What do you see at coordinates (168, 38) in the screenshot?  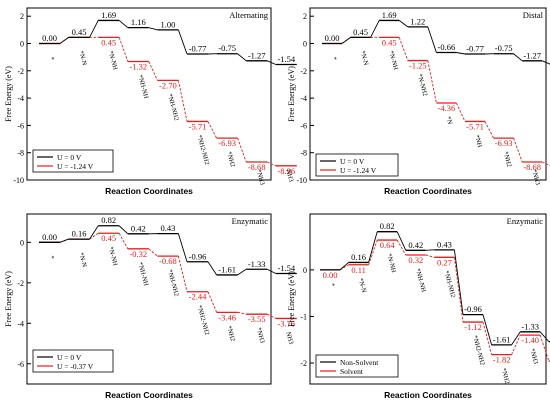 I see `series-primary: 0.00 0.45 1.69 1.16 1.00 -0.77 -0.75 -1.27 -1.54` at bounding box center [168, 38].